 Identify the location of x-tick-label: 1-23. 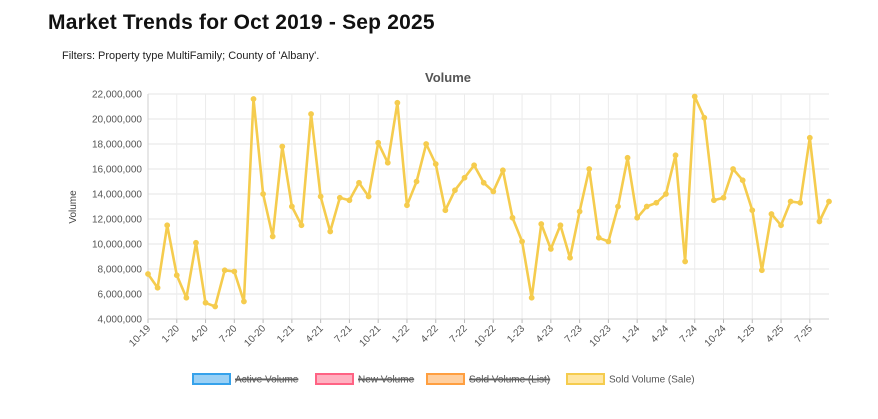
(516, 334).